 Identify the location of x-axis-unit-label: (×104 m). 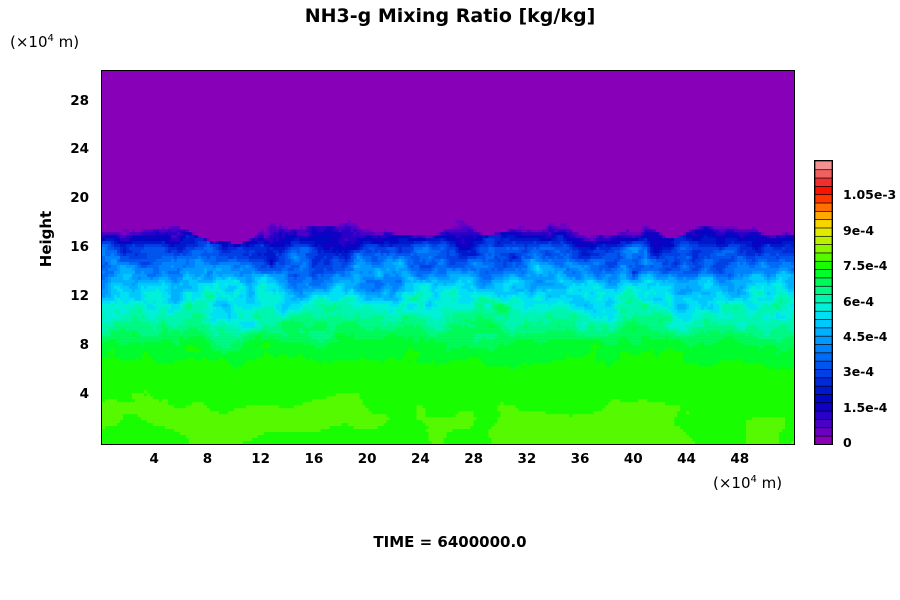
(747, 483).